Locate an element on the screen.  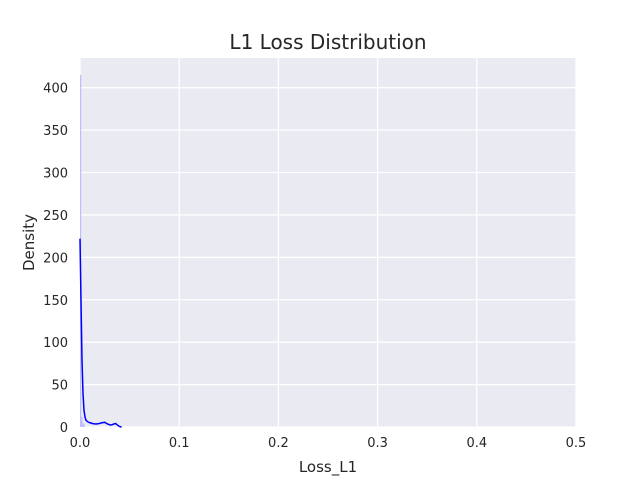
x-axis-tick-labels: 0.0 0.1 0.2 0.3 0.4 0.5 is located at coordinates (328, 443).